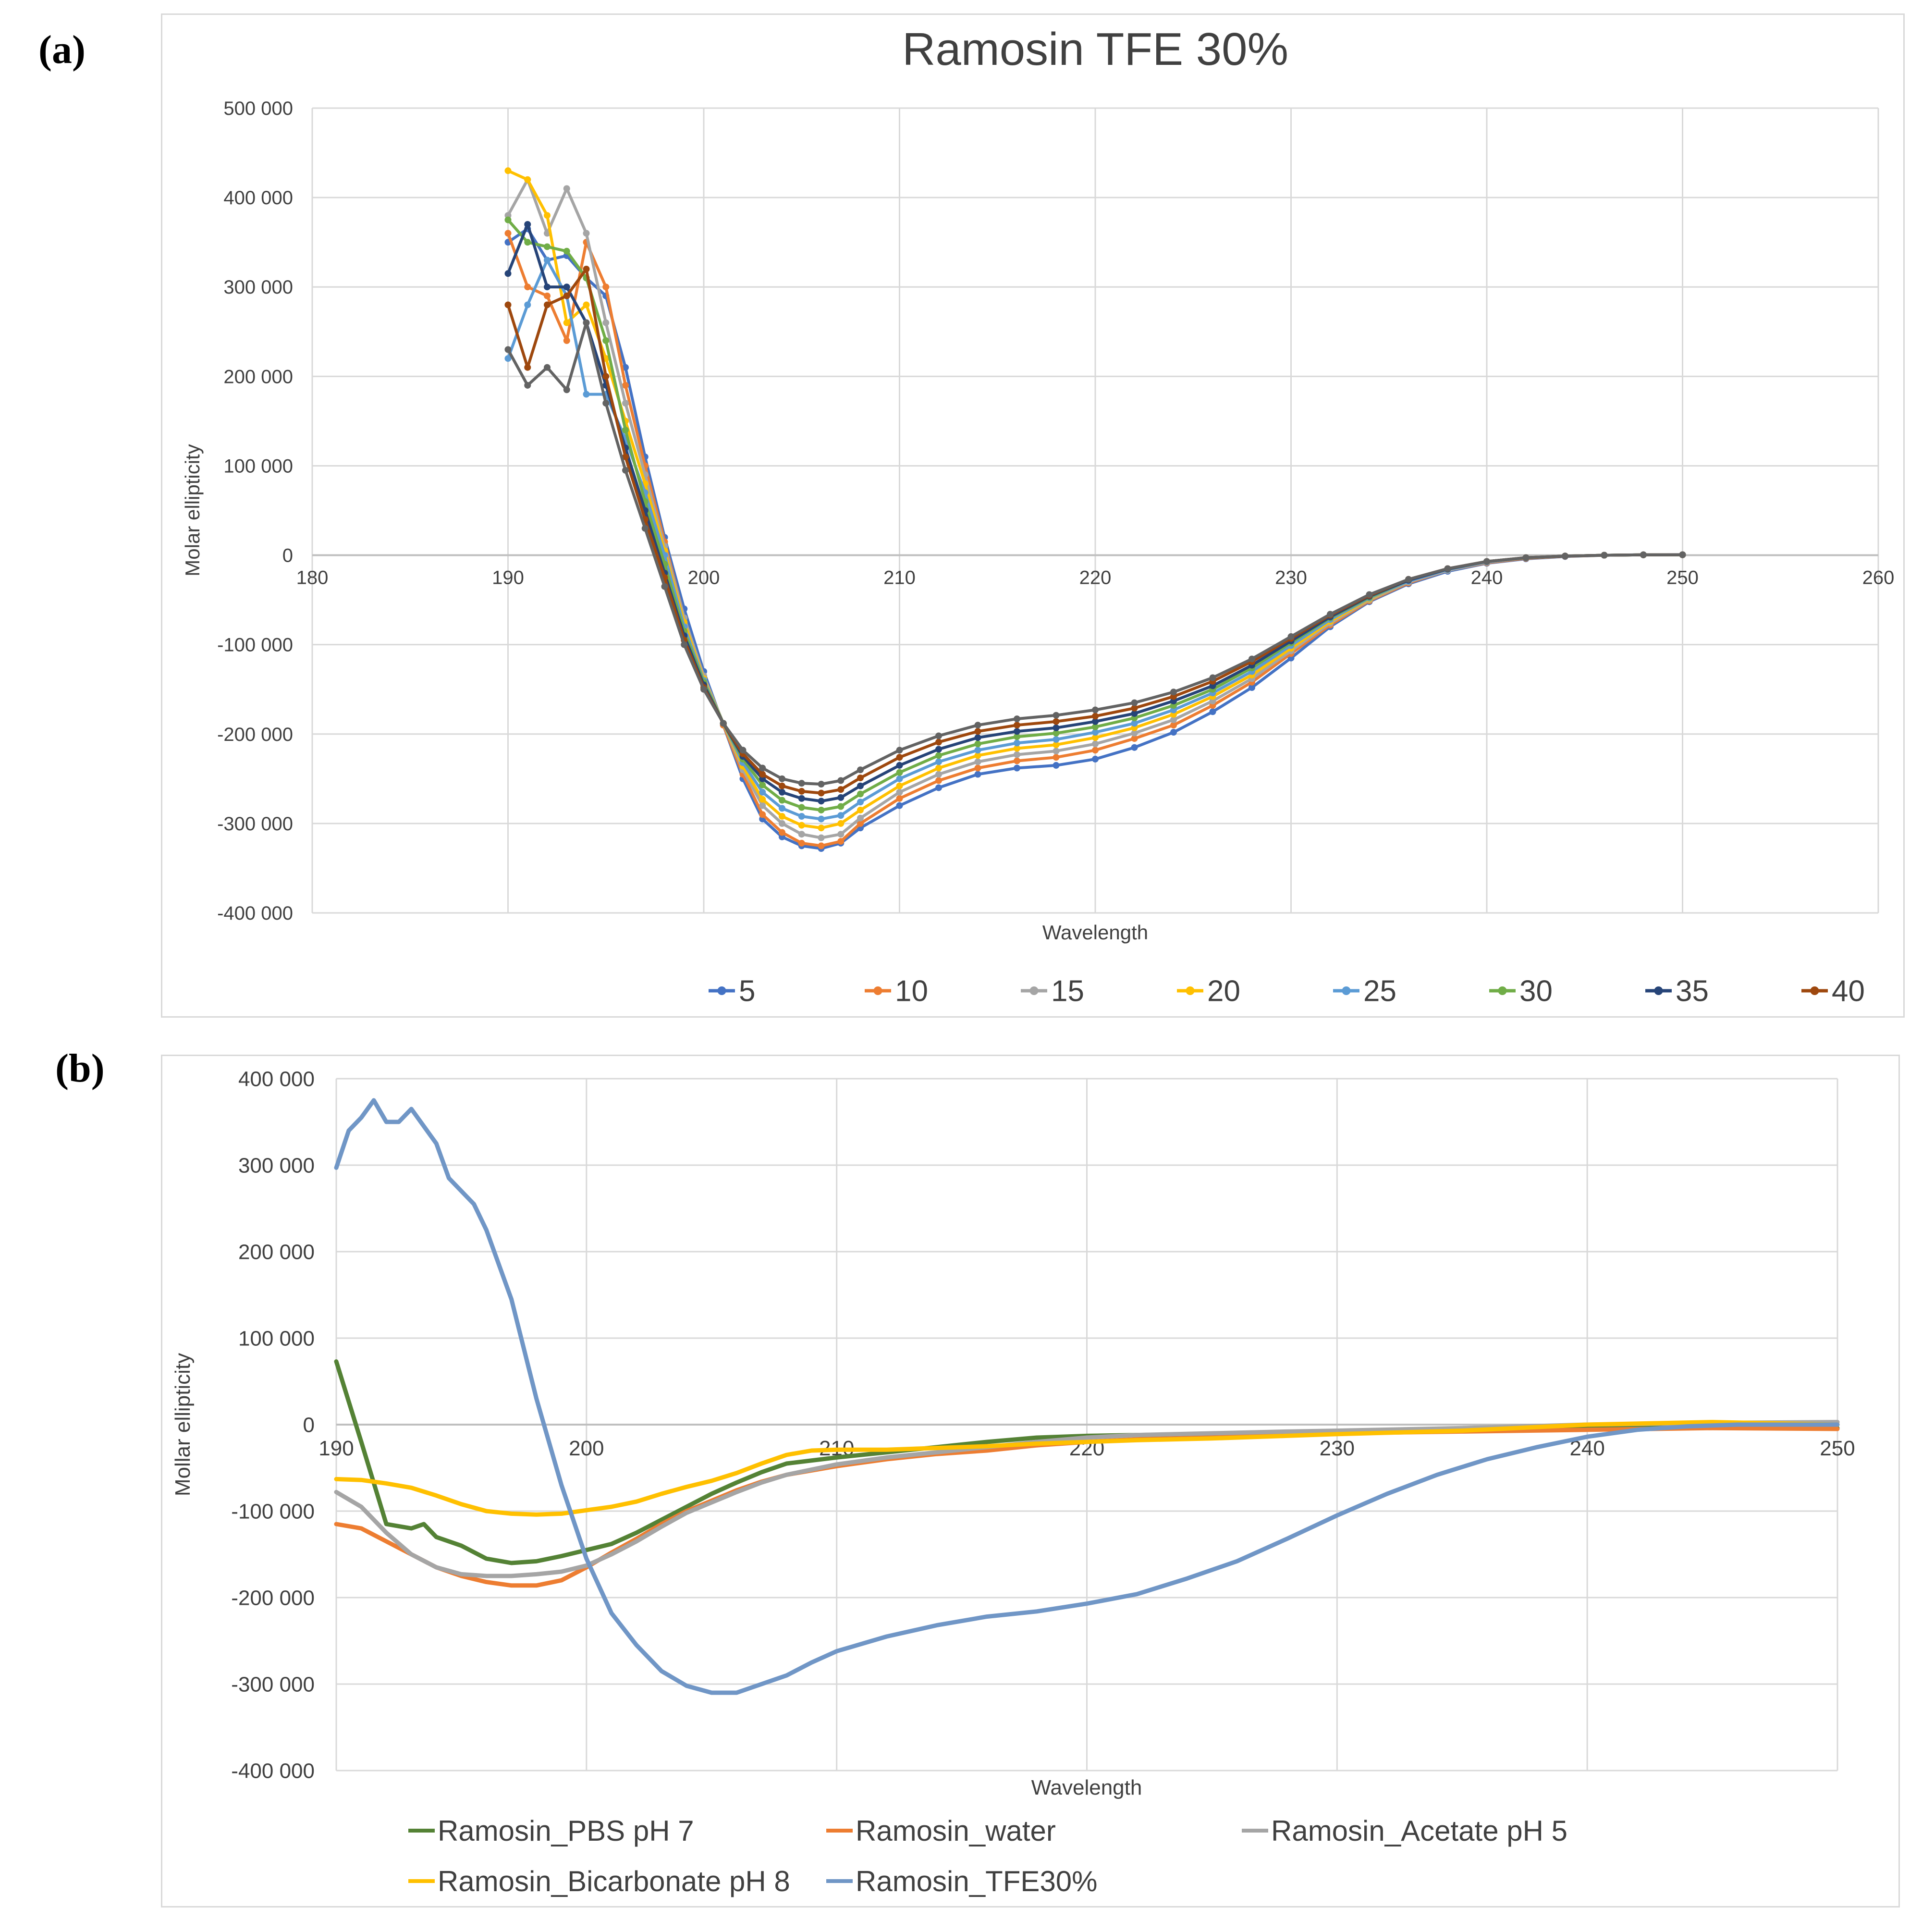  I want to click on chart-a-x-tick-label: 180, so click(313, 578).